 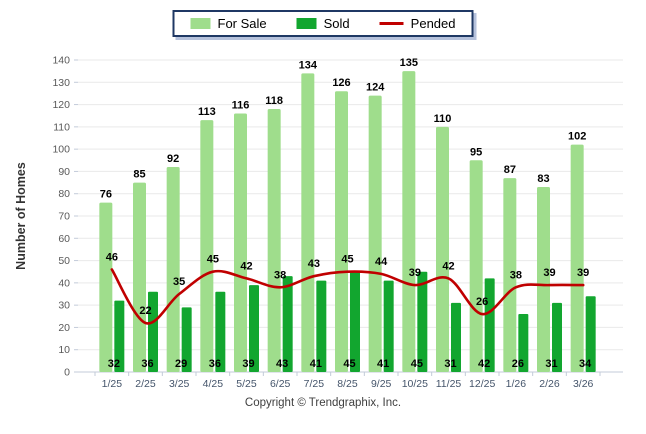 What do you see at coordinates (443, 119) in the screenshot?
I see `for-sale-value-label: 110` at bounding box center [443, 119].